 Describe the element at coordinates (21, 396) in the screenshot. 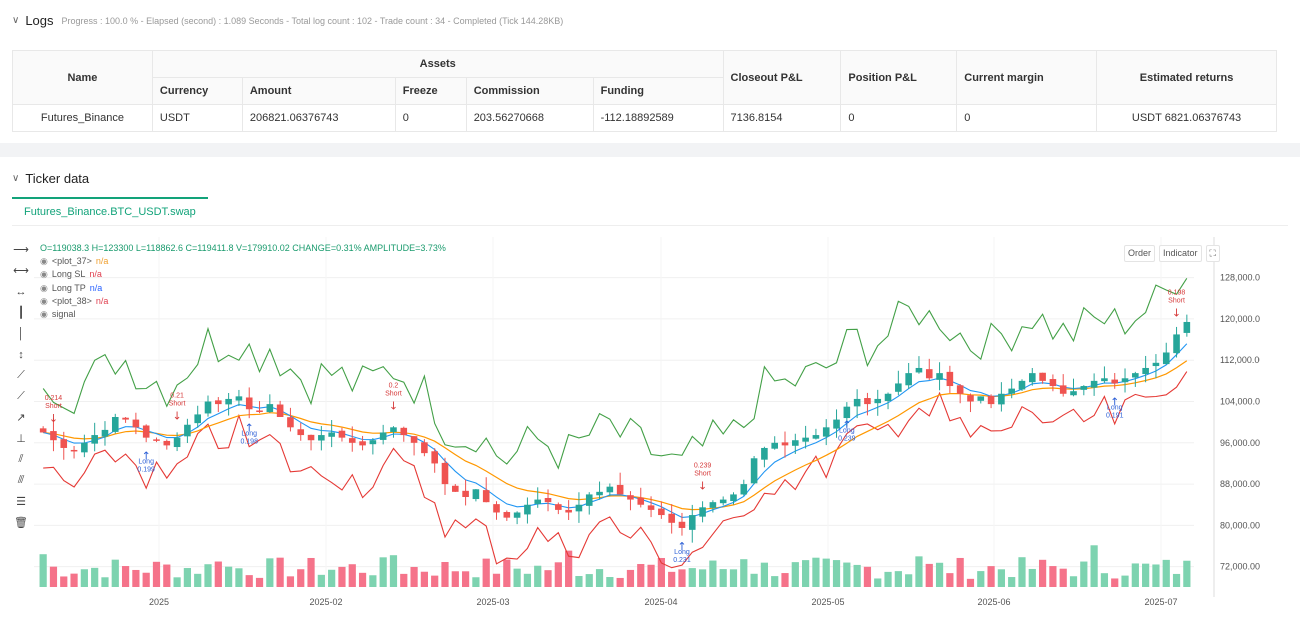

I see `ray-icon: ⟋` at that location.